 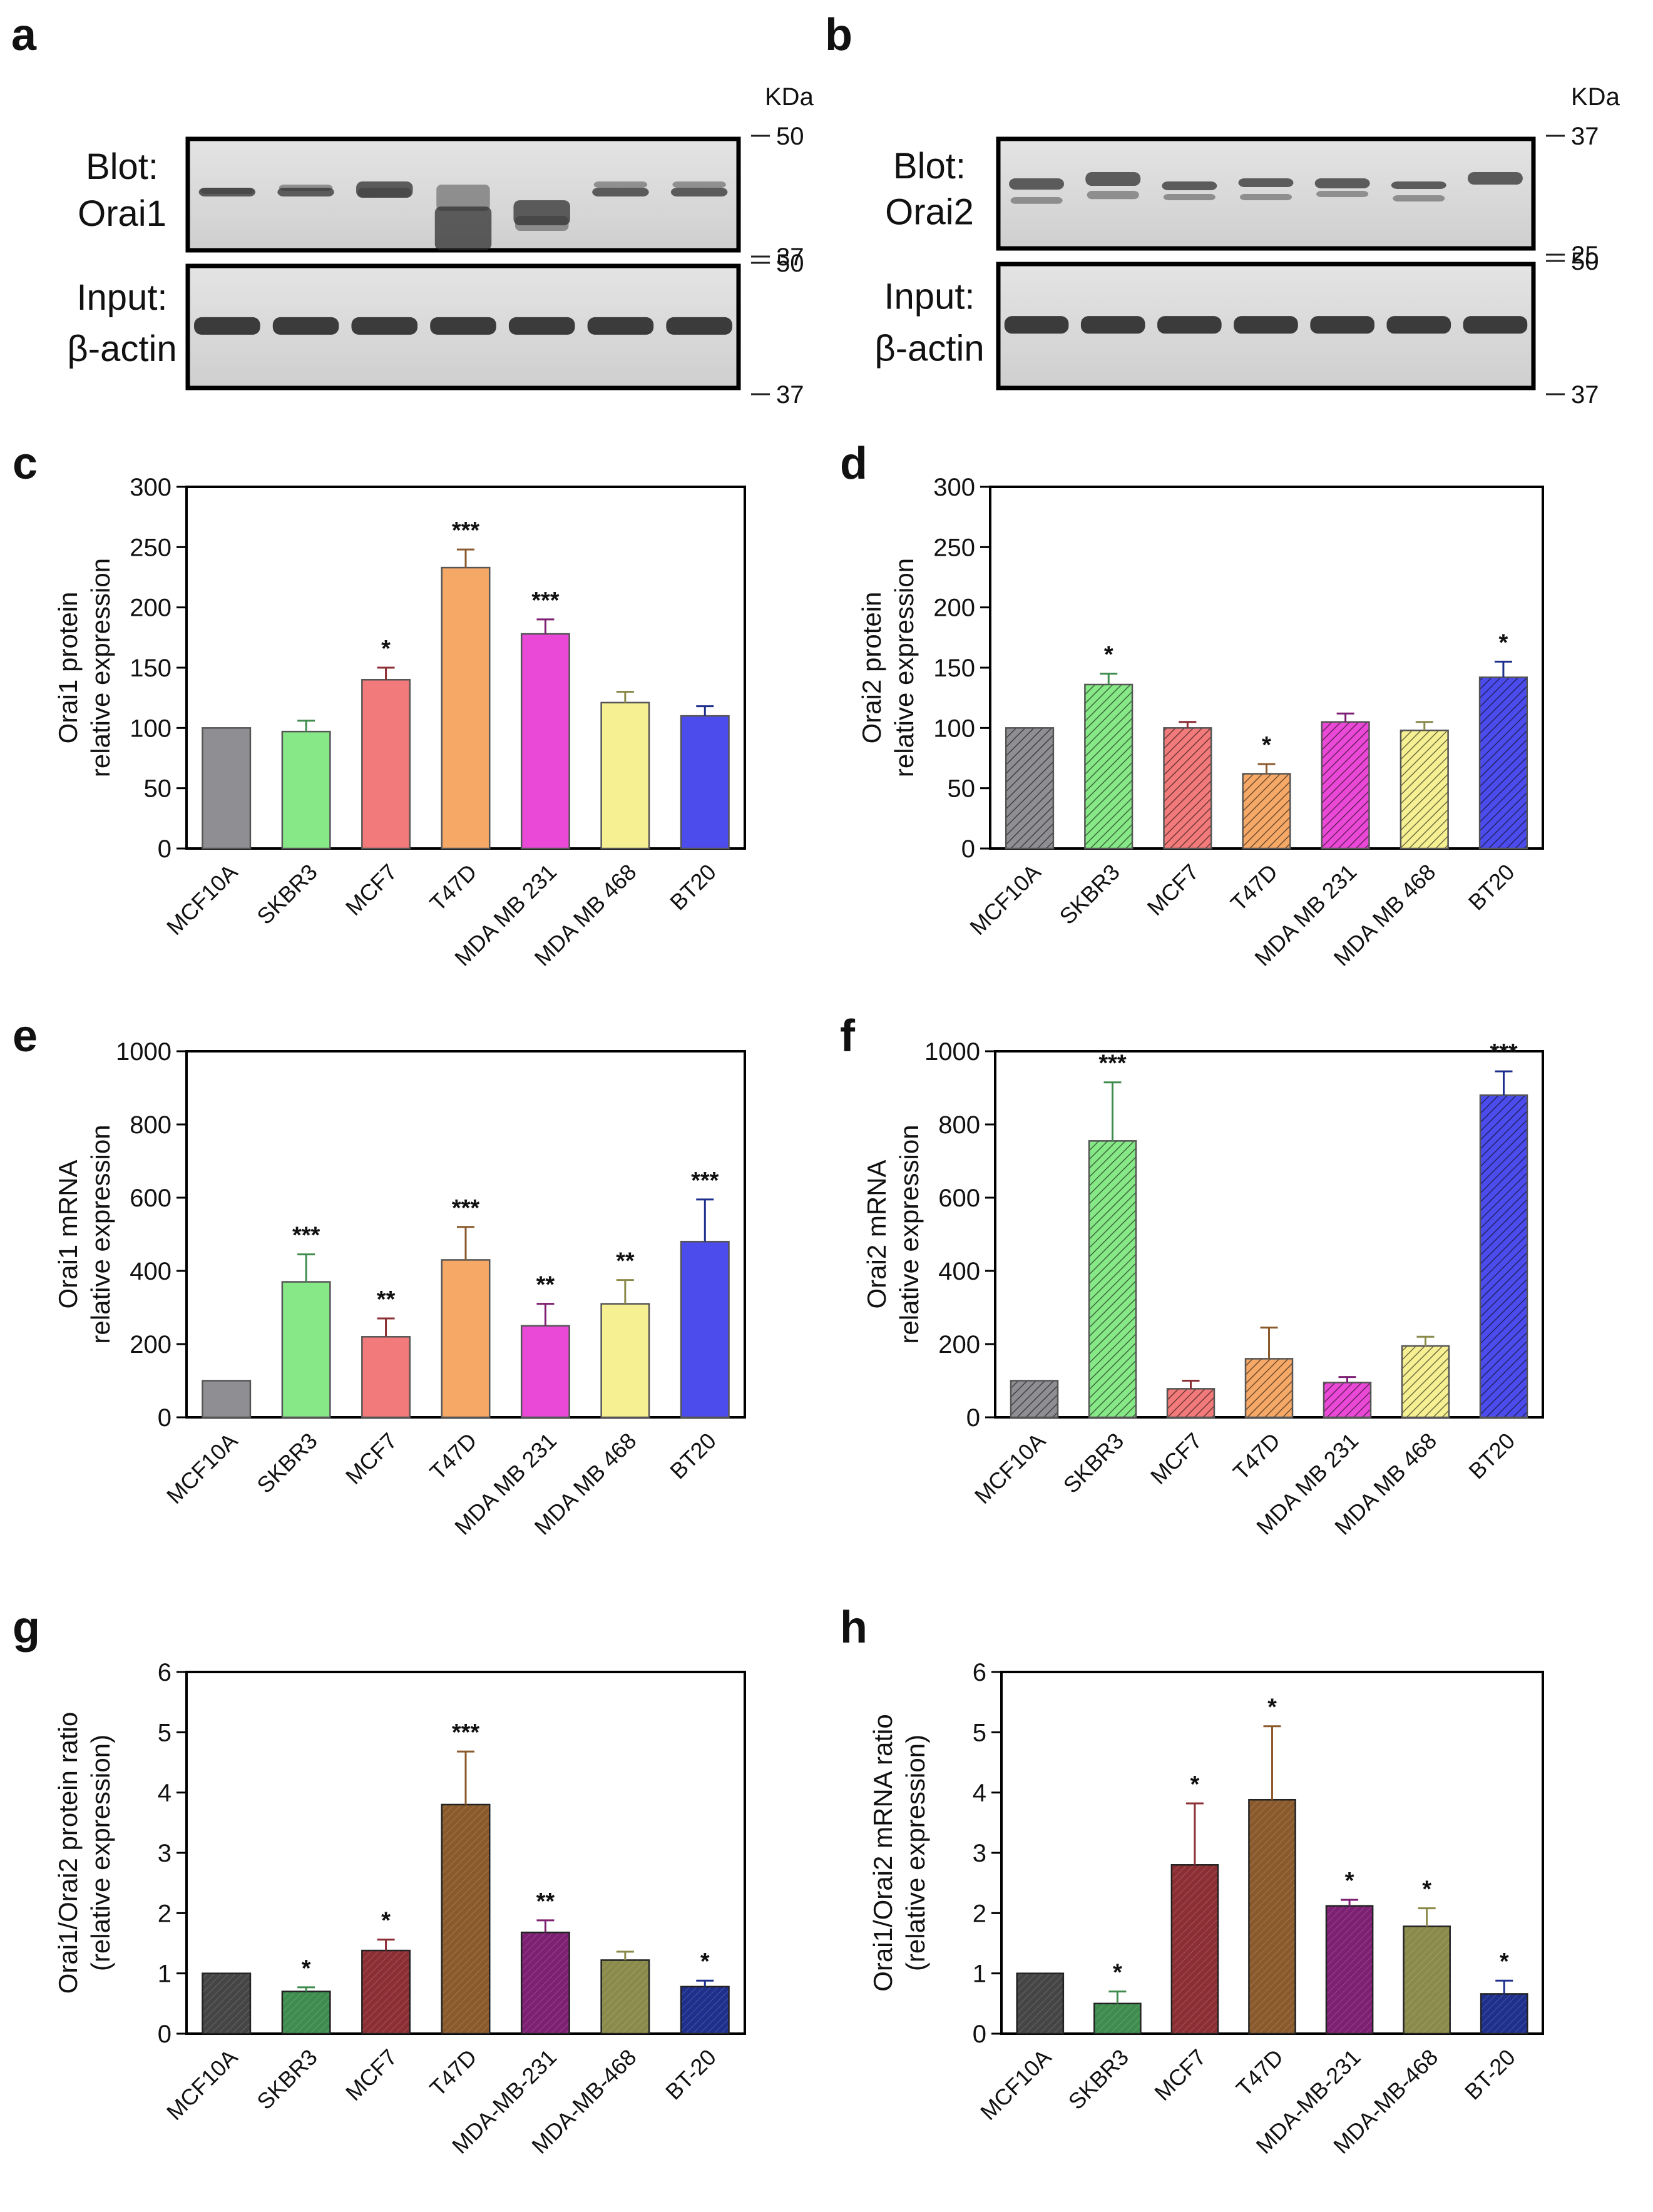 What do you see at coordinates (150, 728) in the screenshot?
I see `y-tick-label: 100` at bounding box center [150, 728].